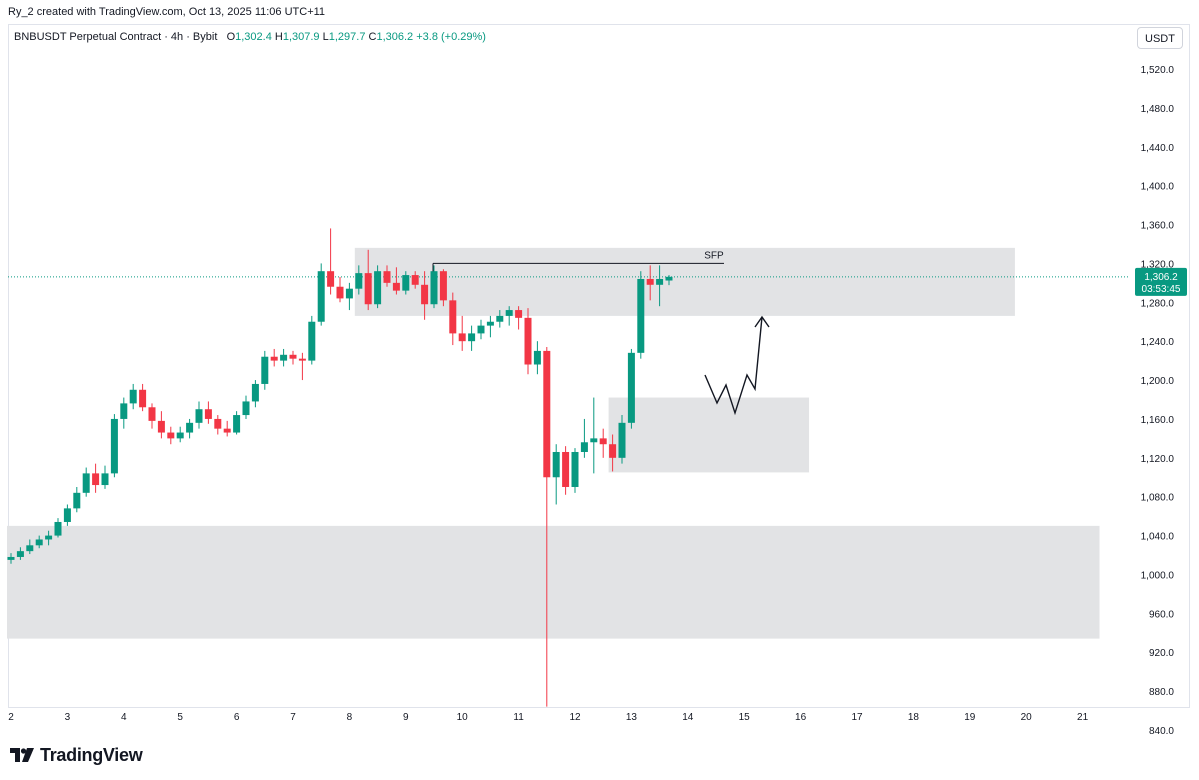  I want to click on x-tick-label: 3, so click(68, 717).